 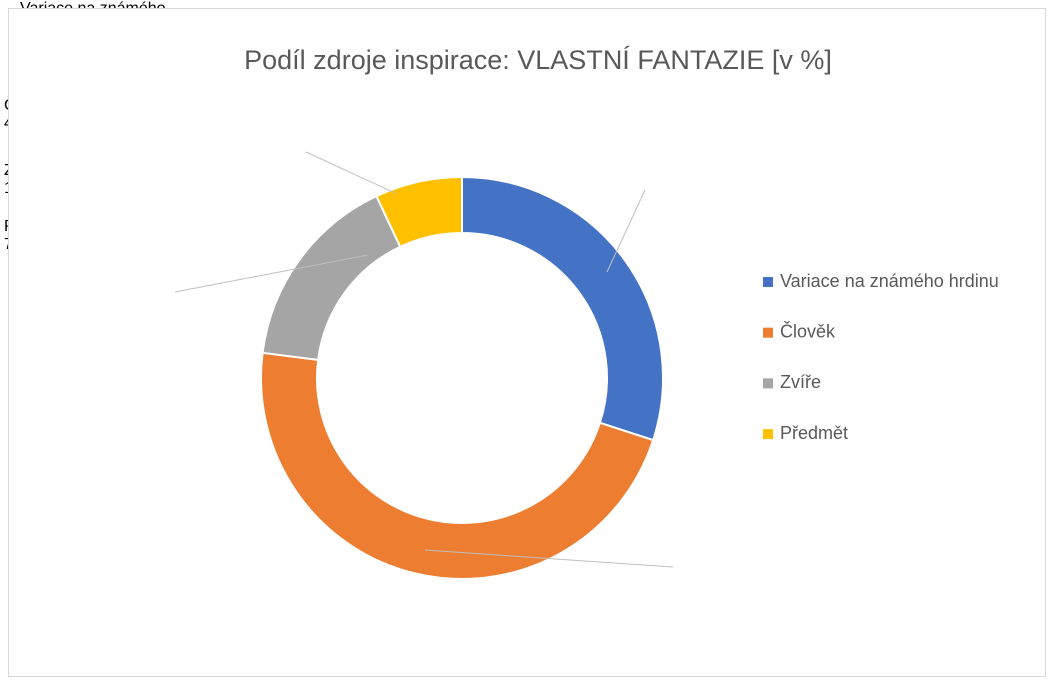 What do you see at coordinates (889, 281) in the screenshot?
I see `legend-label: Variace na známého hrdinu` at bounding box center [889, 281].